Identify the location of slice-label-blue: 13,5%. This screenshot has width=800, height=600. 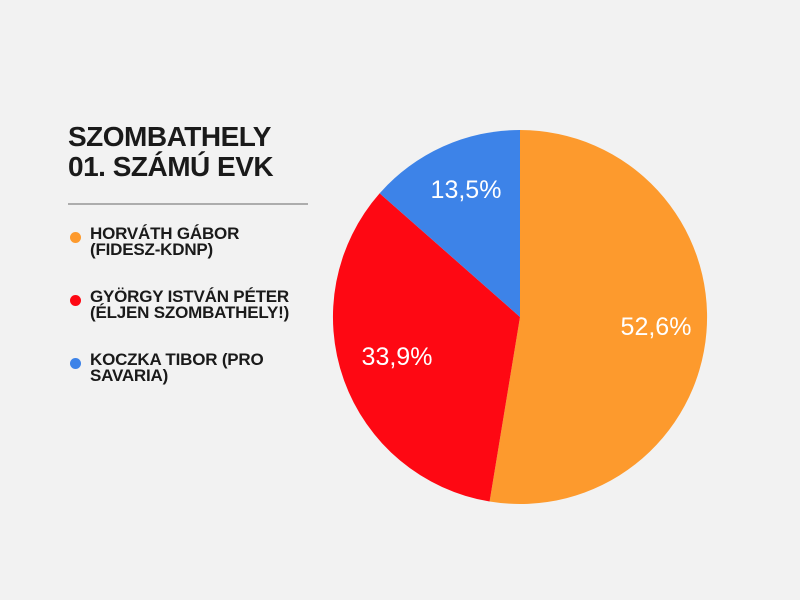
(466, 190).